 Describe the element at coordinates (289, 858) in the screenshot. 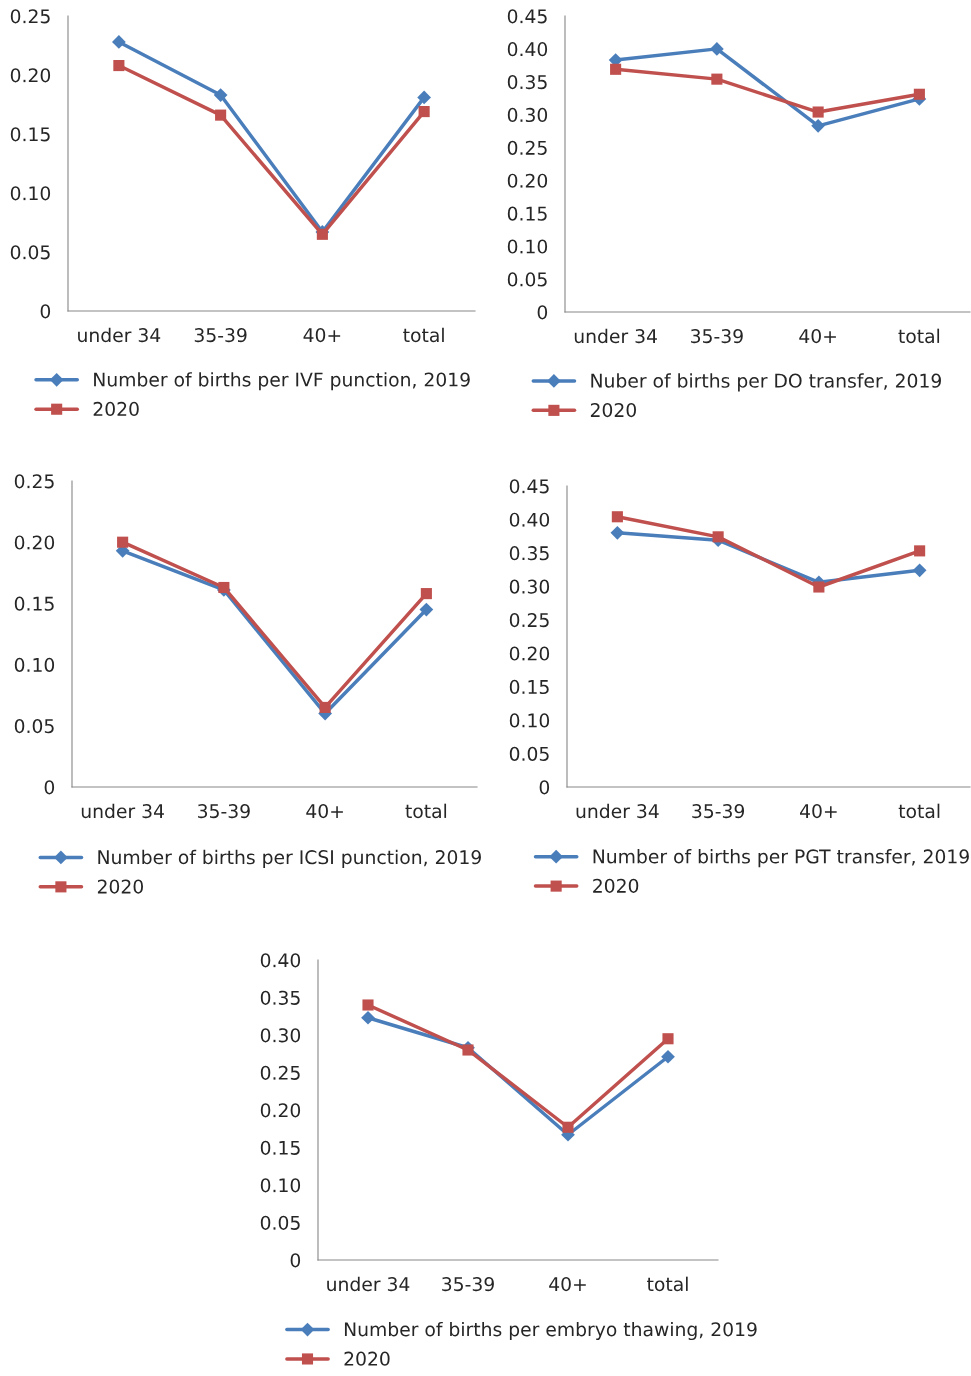

I see `legend-label: Number of births per ICSI punction, 2019` at that location.